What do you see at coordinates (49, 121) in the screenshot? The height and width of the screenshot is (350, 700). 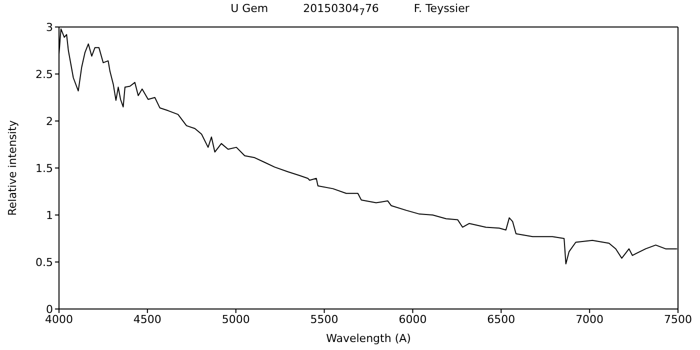 I see `y-tick-label: 2` at bounding box center [49, 121].